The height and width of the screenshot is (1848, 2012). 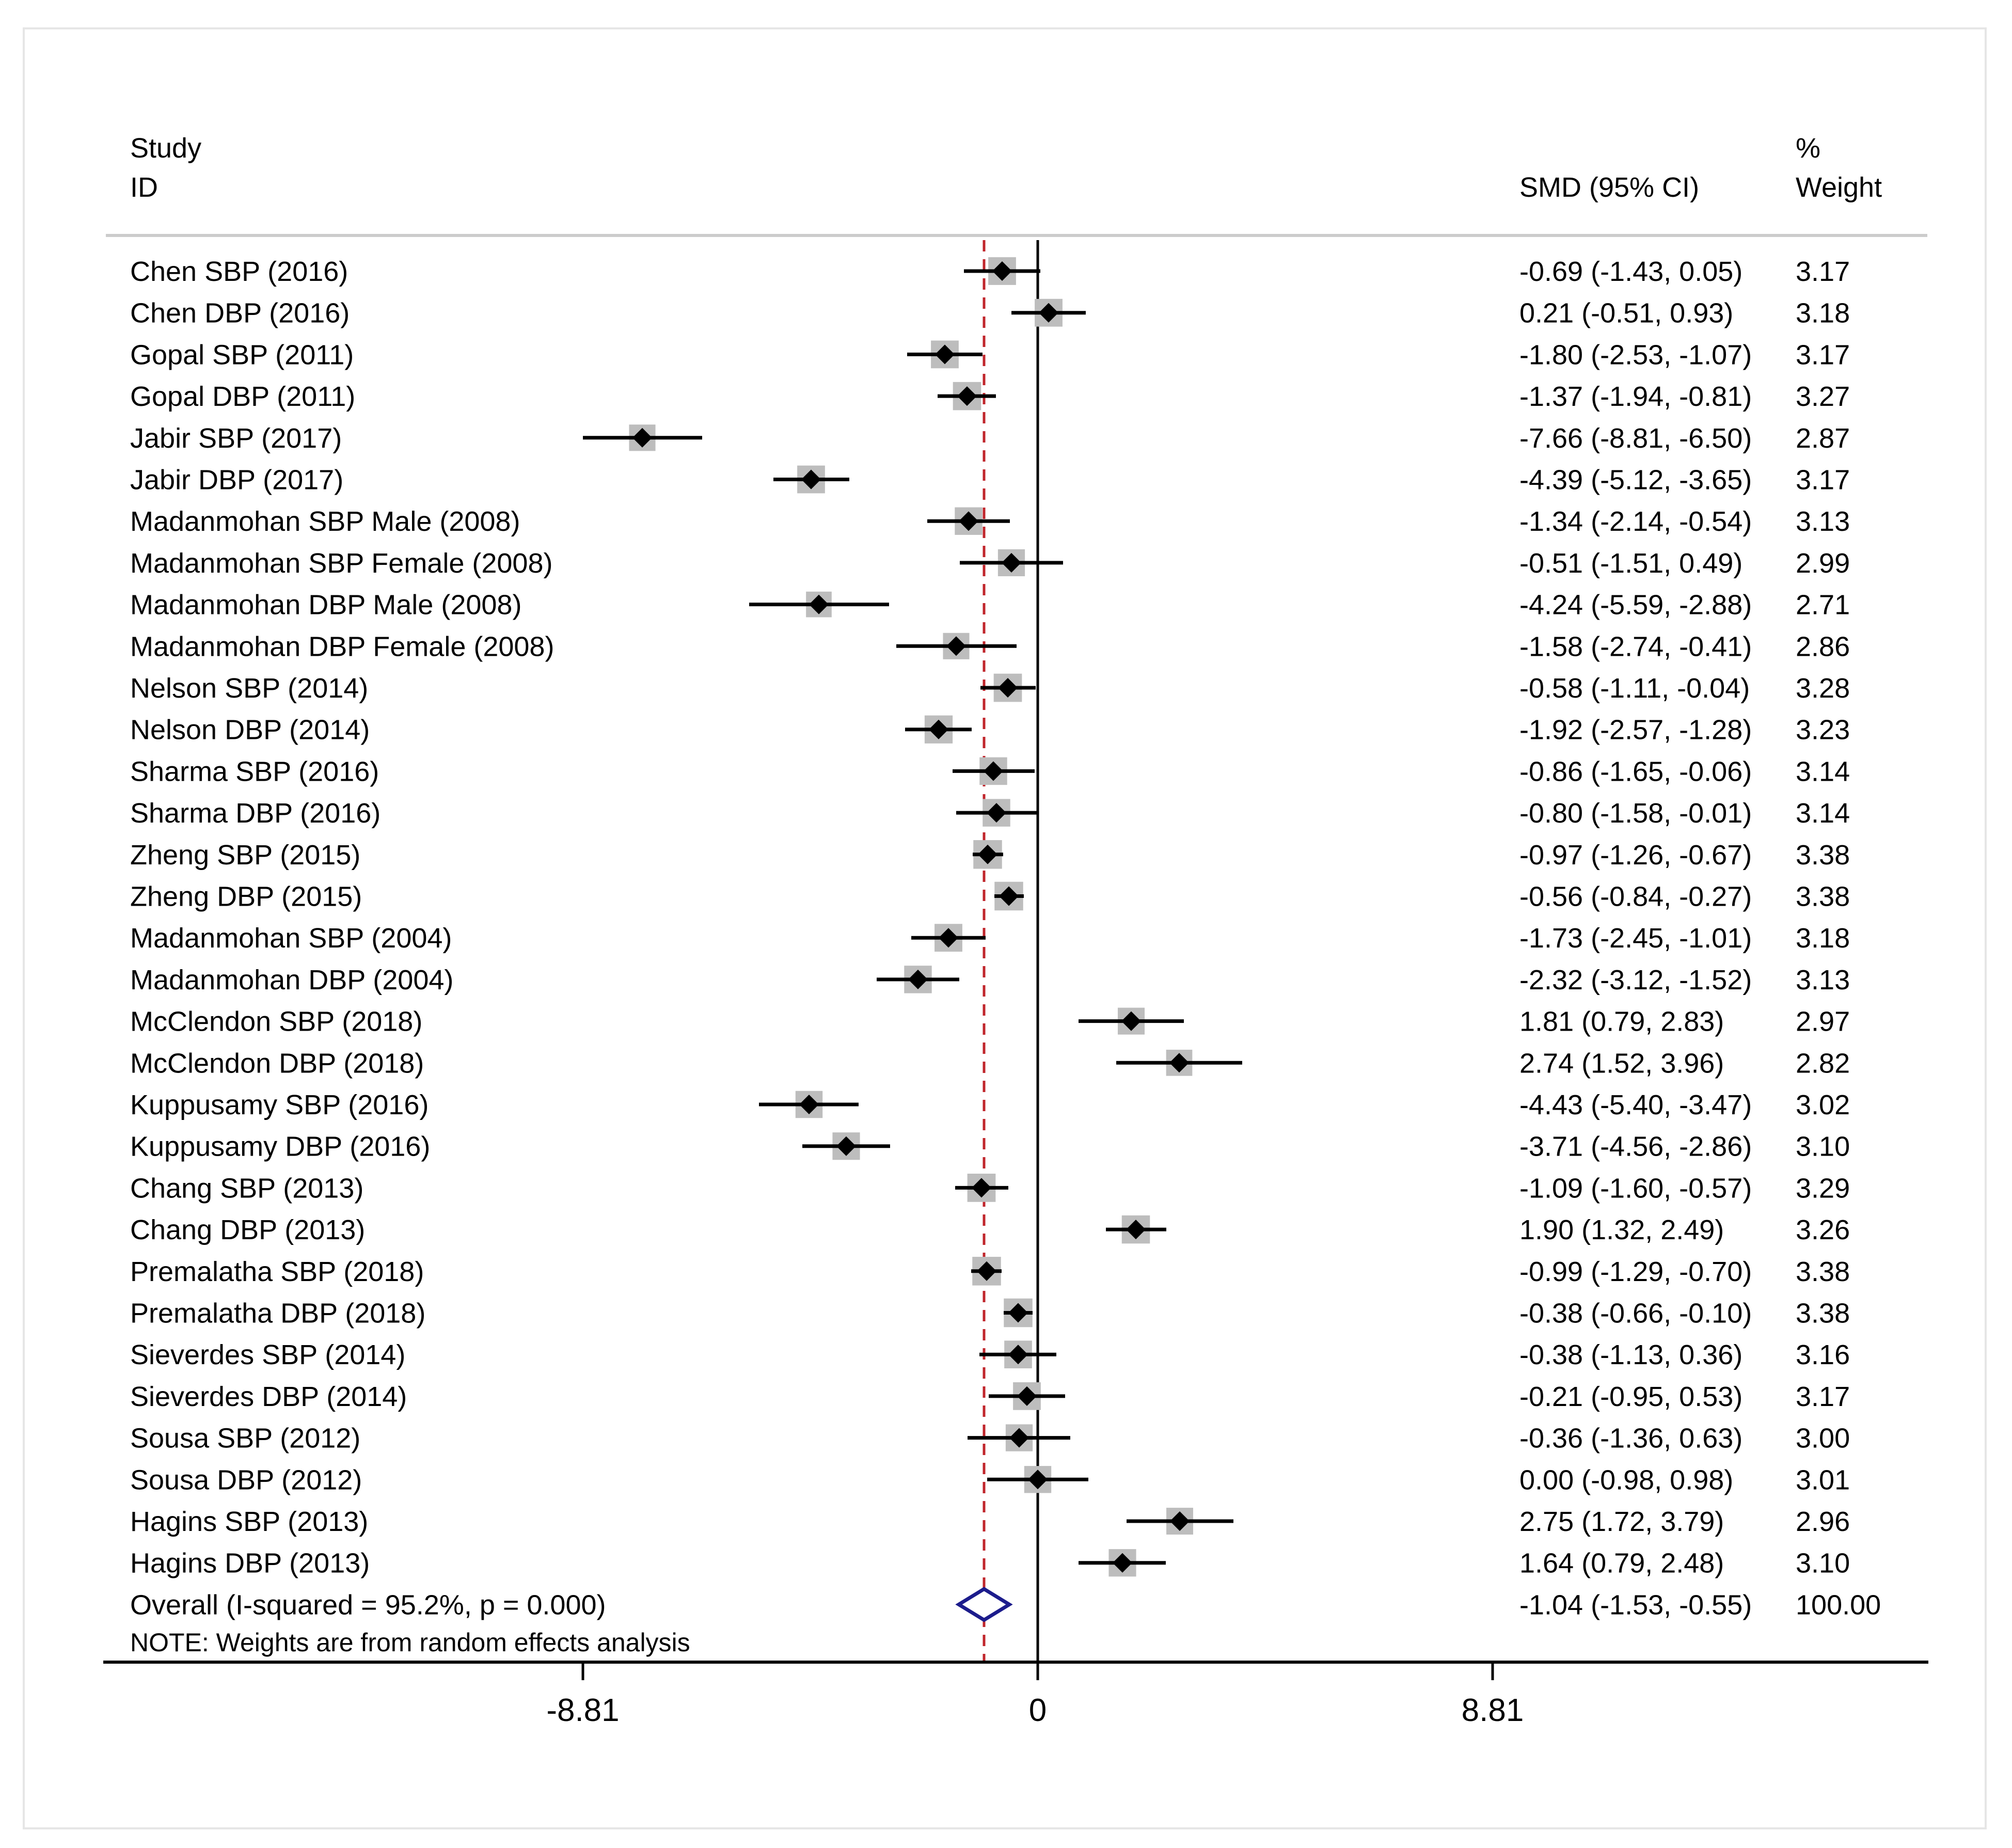 What do you see at coordinates (246, 1479) in the screenshot?
I see `study-label: Sousa DBP (2012)` at bounding box center [246, 1479].